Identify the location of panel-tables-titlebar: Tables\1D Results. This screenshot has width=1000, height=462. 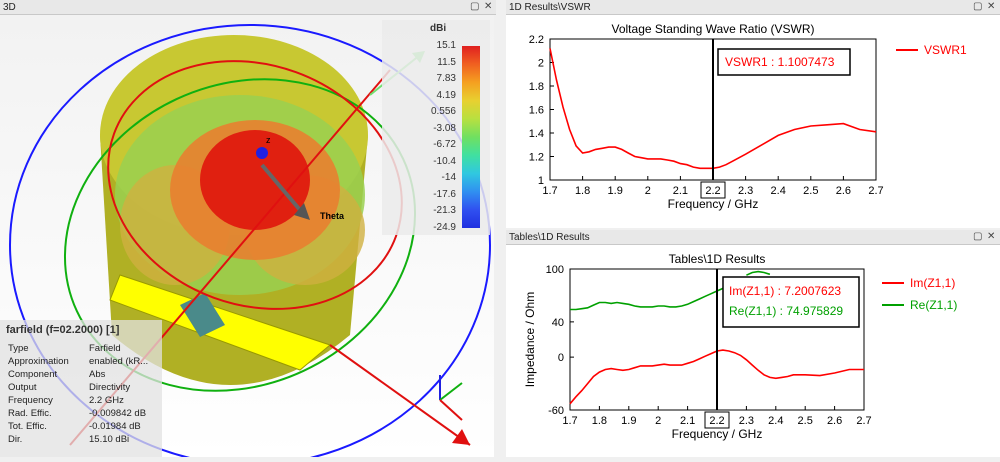
(753, 237).